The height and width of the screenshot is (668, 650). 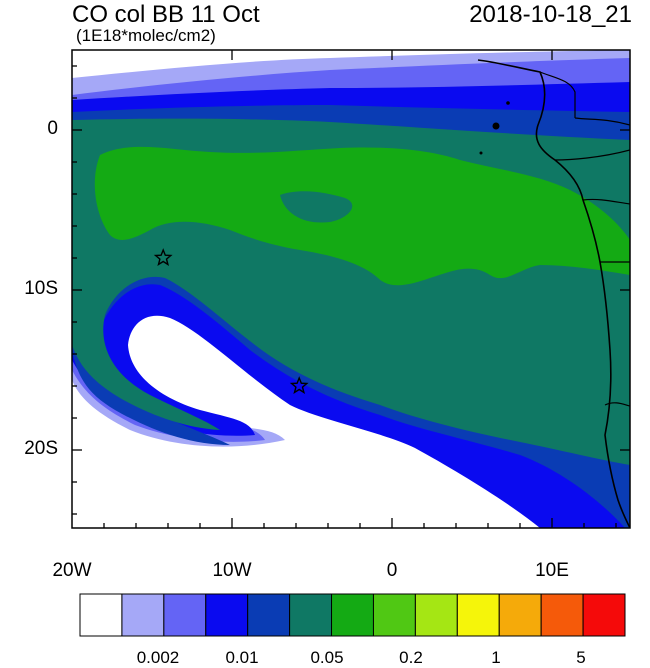 What do you see at coordinates (242, 657) in the screenshot?
I see `colorbar-label: 0.01` at bounding box center [242, 657].